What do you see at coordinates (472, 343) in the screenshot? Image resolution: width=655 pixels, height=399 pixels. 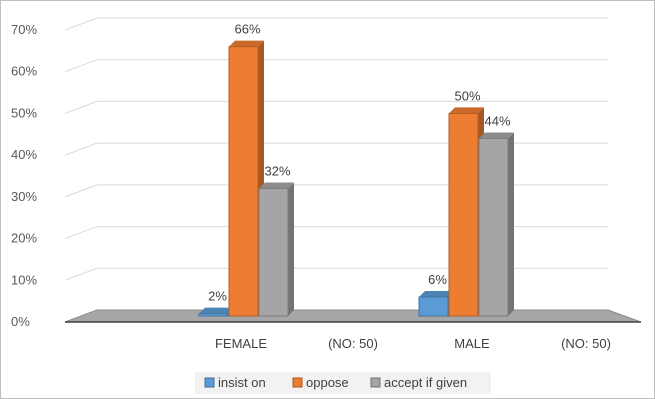 I see `category-label: MALE` at bounding box center [472, 343].